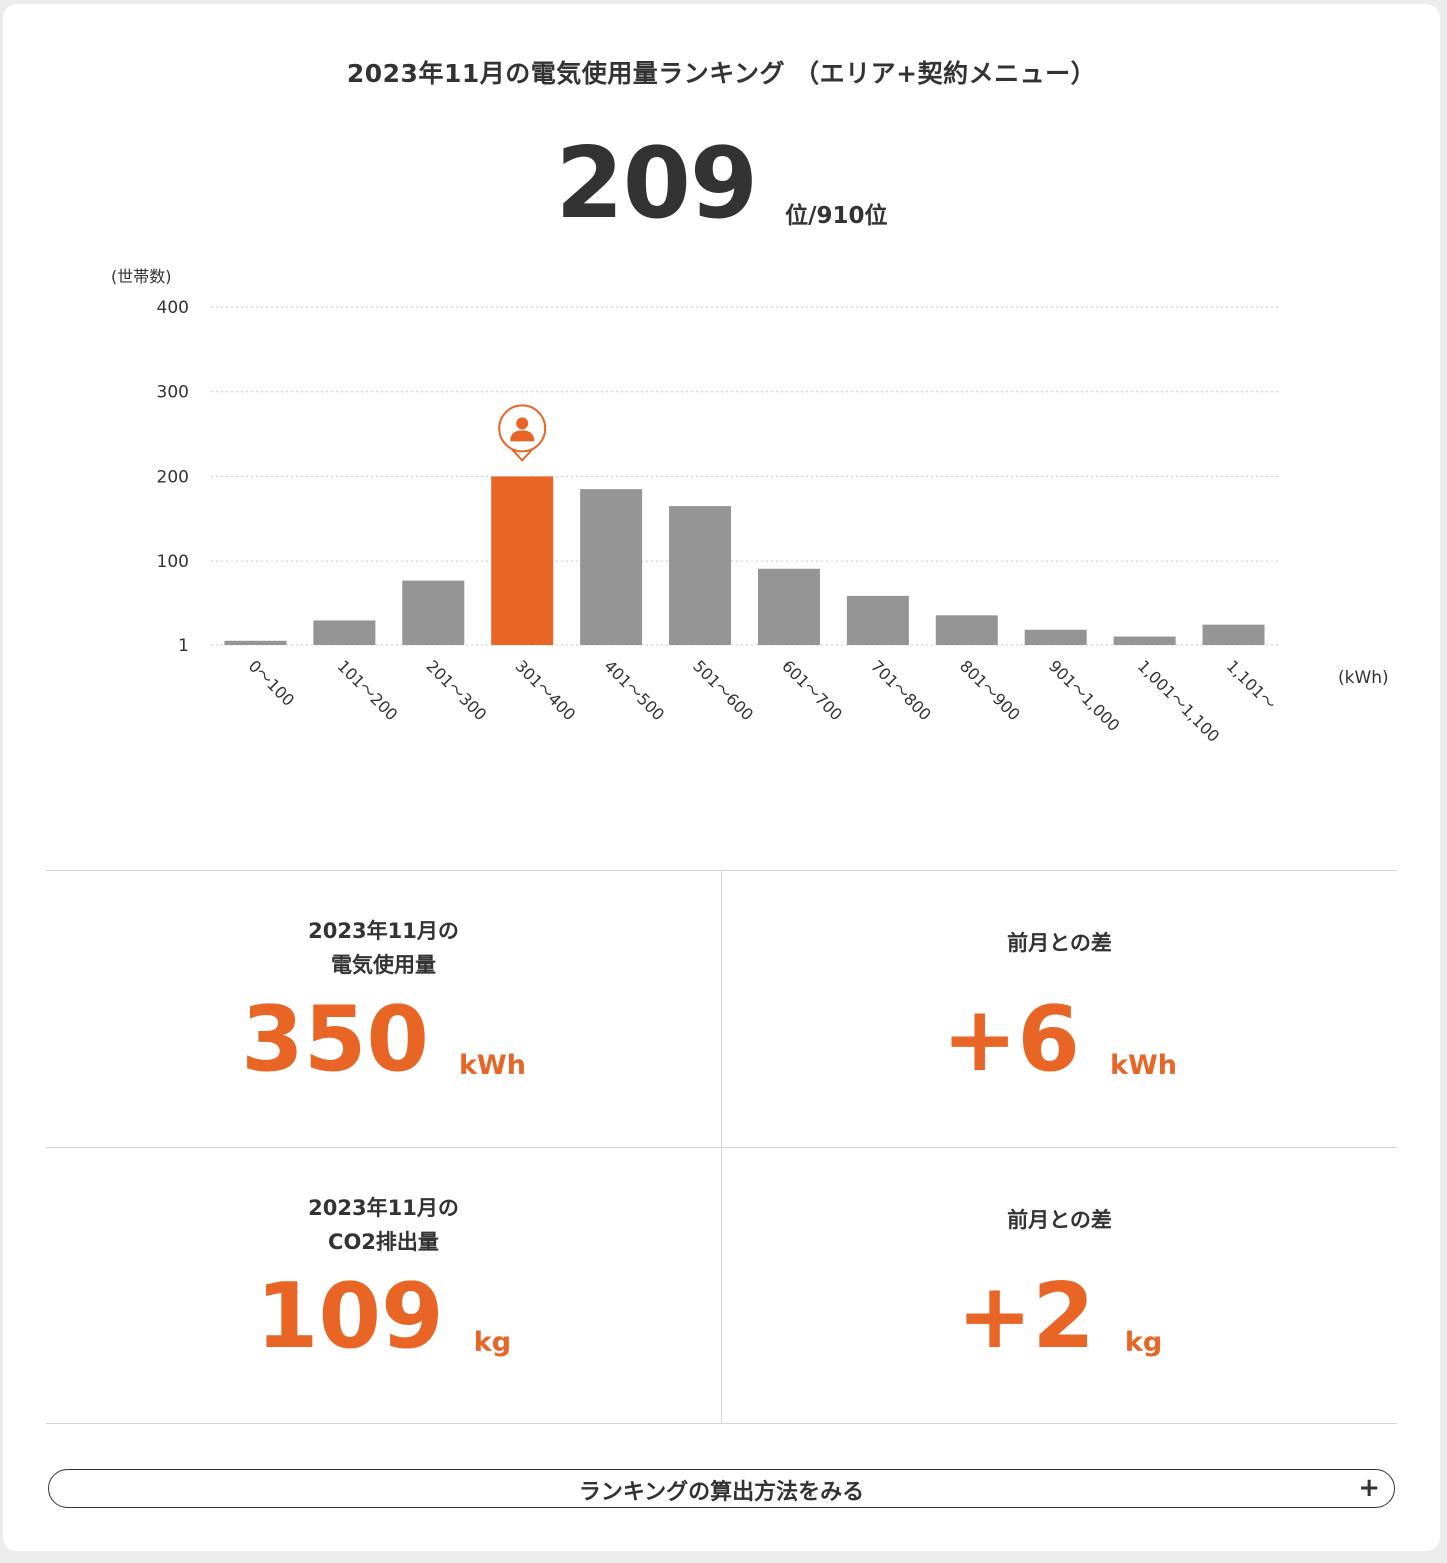 Image resolution: width=1447 pixels, height=1563 pixels. Describe the element at coordinates (836, 216) in the screenshot. I see `rank-total: 位/910位` at that location.